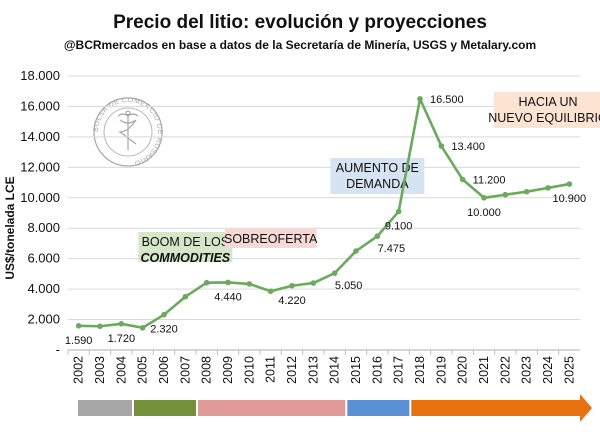 This screenshot has height=434, width=600. Describe the element at coordinates (43, 288) in the screenshot. I see `y-tick-label: 4.000` at that location.